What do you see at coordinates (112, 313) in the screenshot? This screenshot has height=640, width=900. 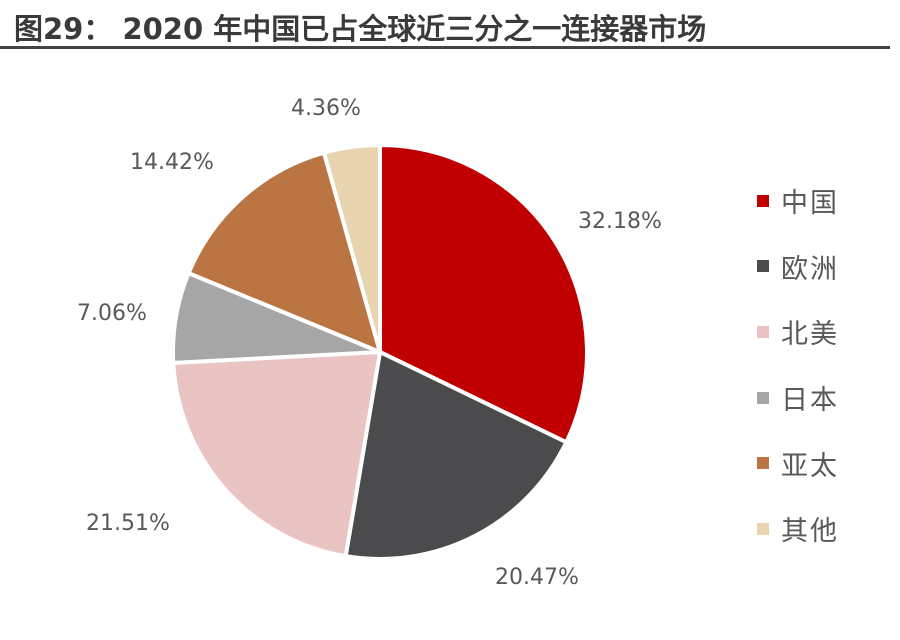 I see `data-label: 7.06%` at bounding box center [112, 313].